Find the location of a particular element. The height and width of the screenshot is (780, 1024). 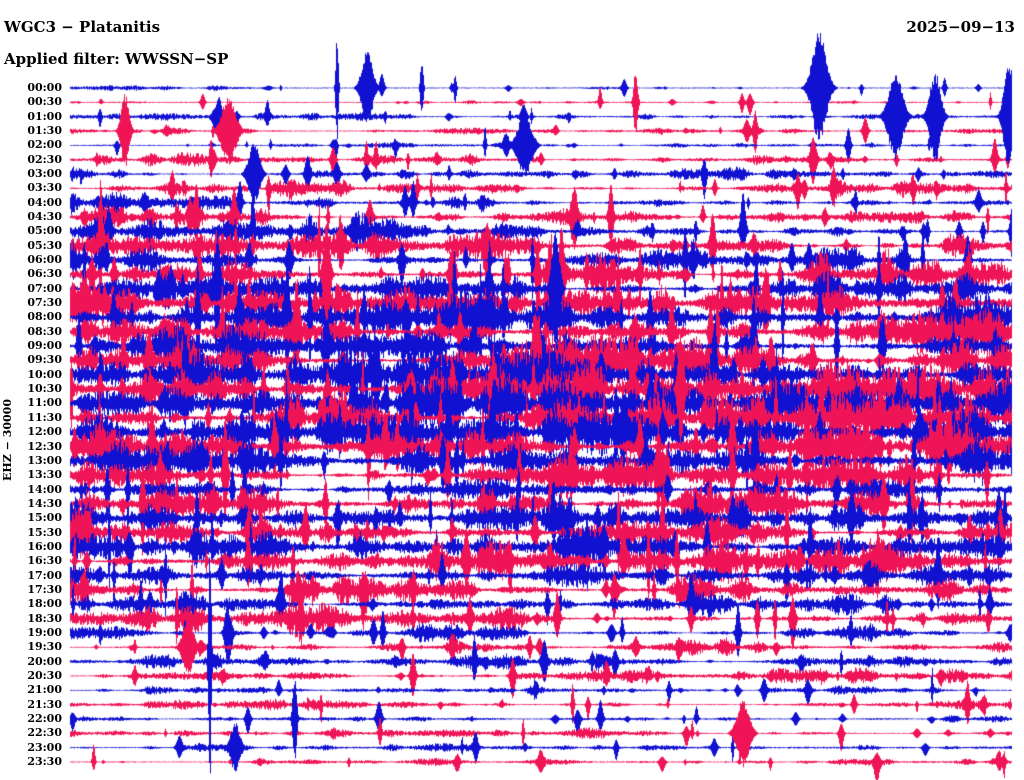

time-tick-label: 01:30 is located at coordinates (44, 131).